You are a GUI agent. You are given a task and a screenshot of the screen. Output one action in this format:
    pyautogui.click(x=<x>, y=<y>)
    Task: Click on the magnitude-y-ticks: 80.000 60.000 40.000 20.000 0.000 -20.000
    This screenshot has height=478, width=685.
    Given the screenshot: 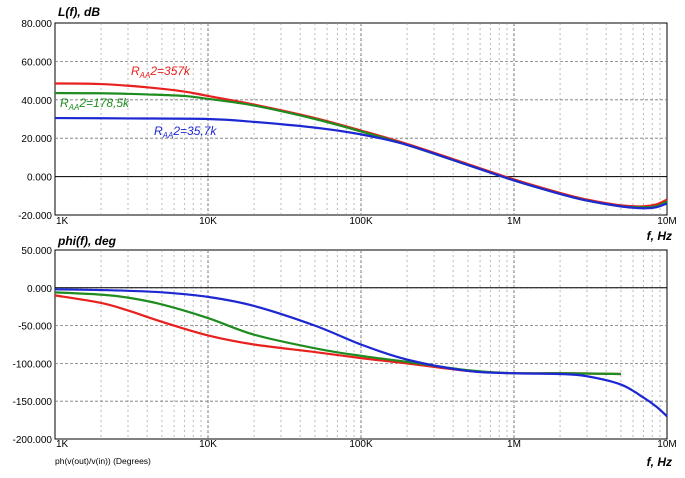 What is the action you would take?
    pyautogui.click(x=35, y=120)
    